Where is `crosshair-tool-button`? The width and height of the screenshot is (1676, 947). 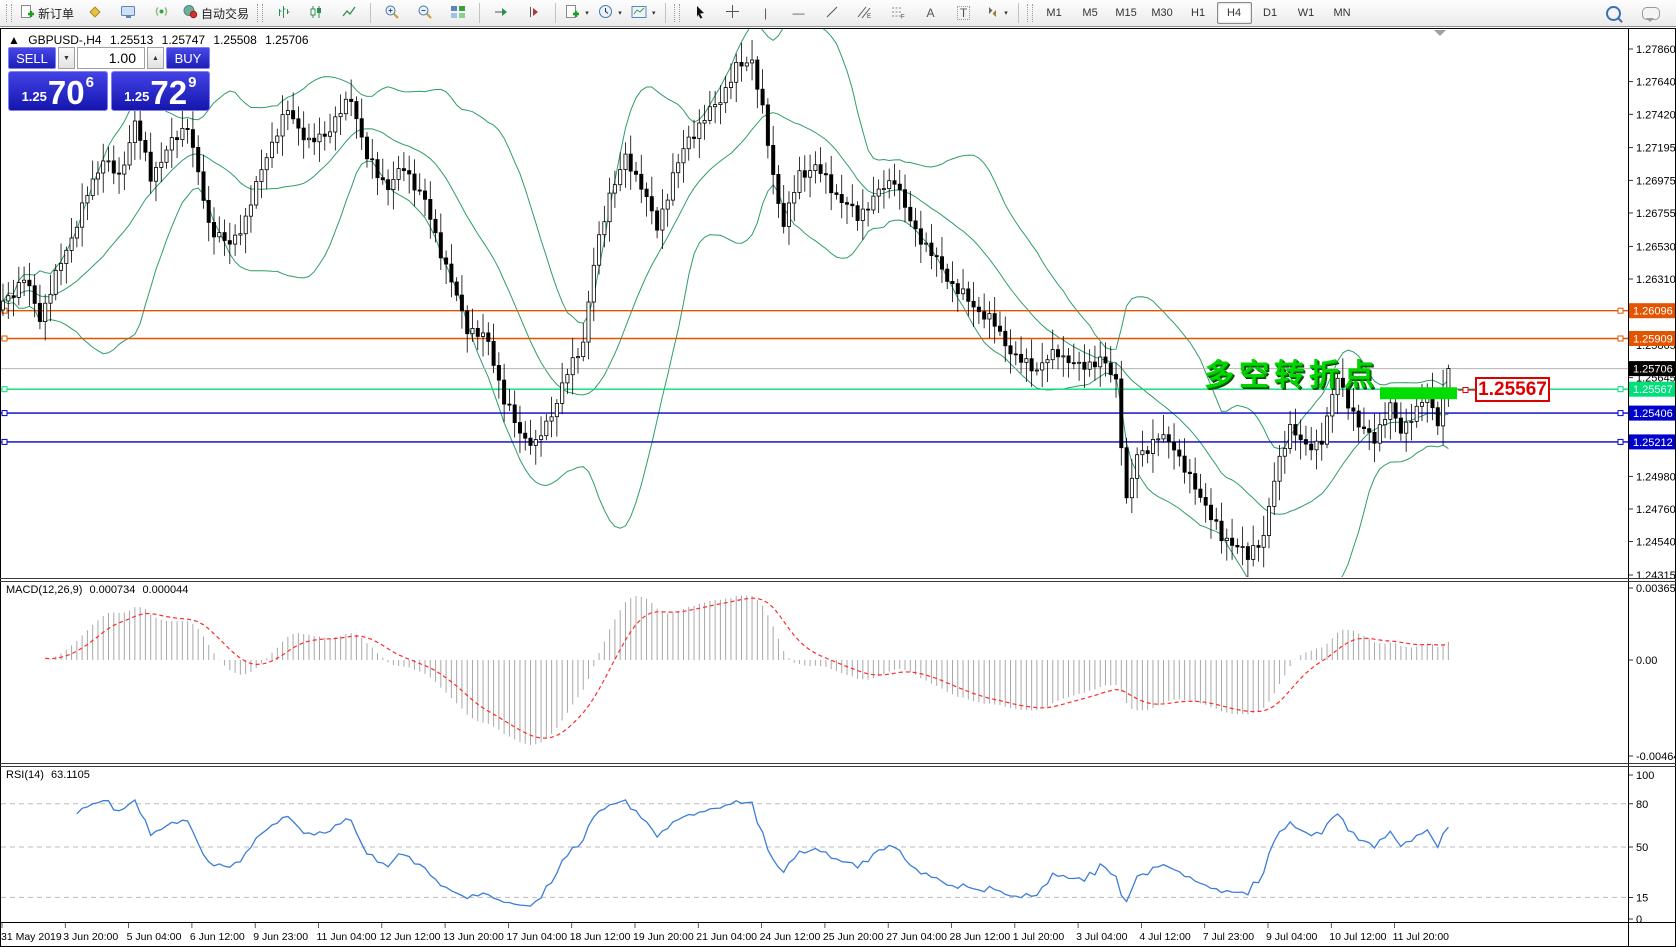
crosshair-tool-button is located at coordinates (733, 13).